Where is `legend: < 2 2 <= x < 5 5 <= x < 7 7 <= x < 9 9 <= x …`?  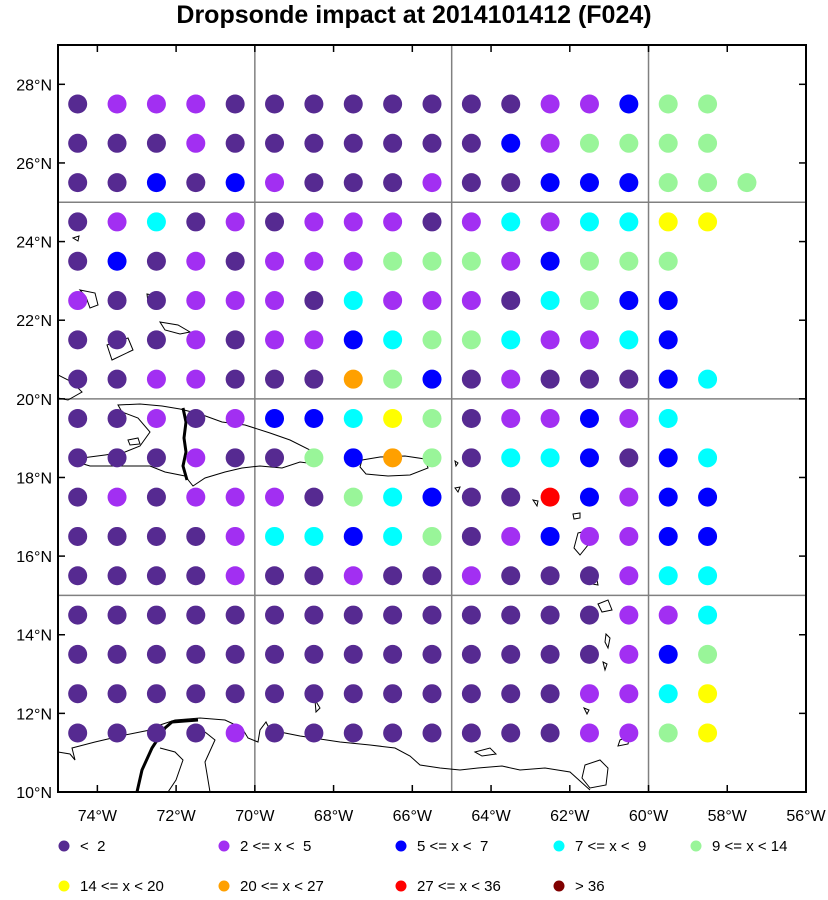
legend: < 2 2 <= x < 5 5 <= x < 7 7 <= x < 9 9 <= x … is located at coordinates (422, 866).